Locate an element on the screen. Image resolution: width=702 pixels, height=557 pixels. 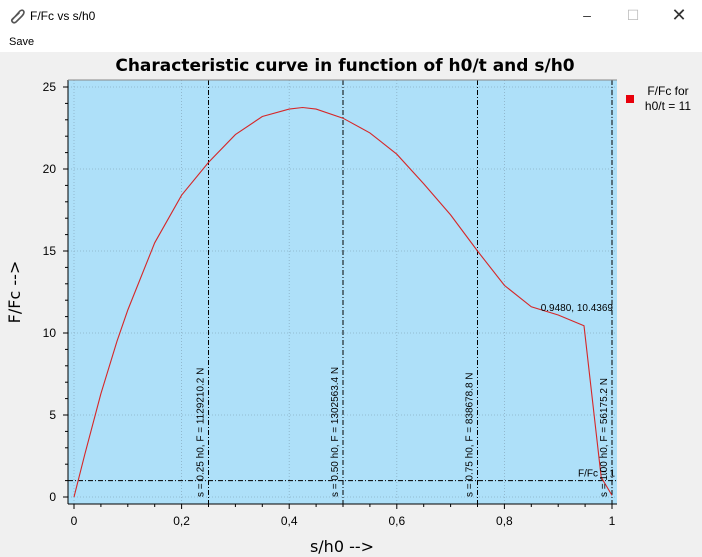
threshold-label: F/Fc = 1 is located at coordinates (596, 474).